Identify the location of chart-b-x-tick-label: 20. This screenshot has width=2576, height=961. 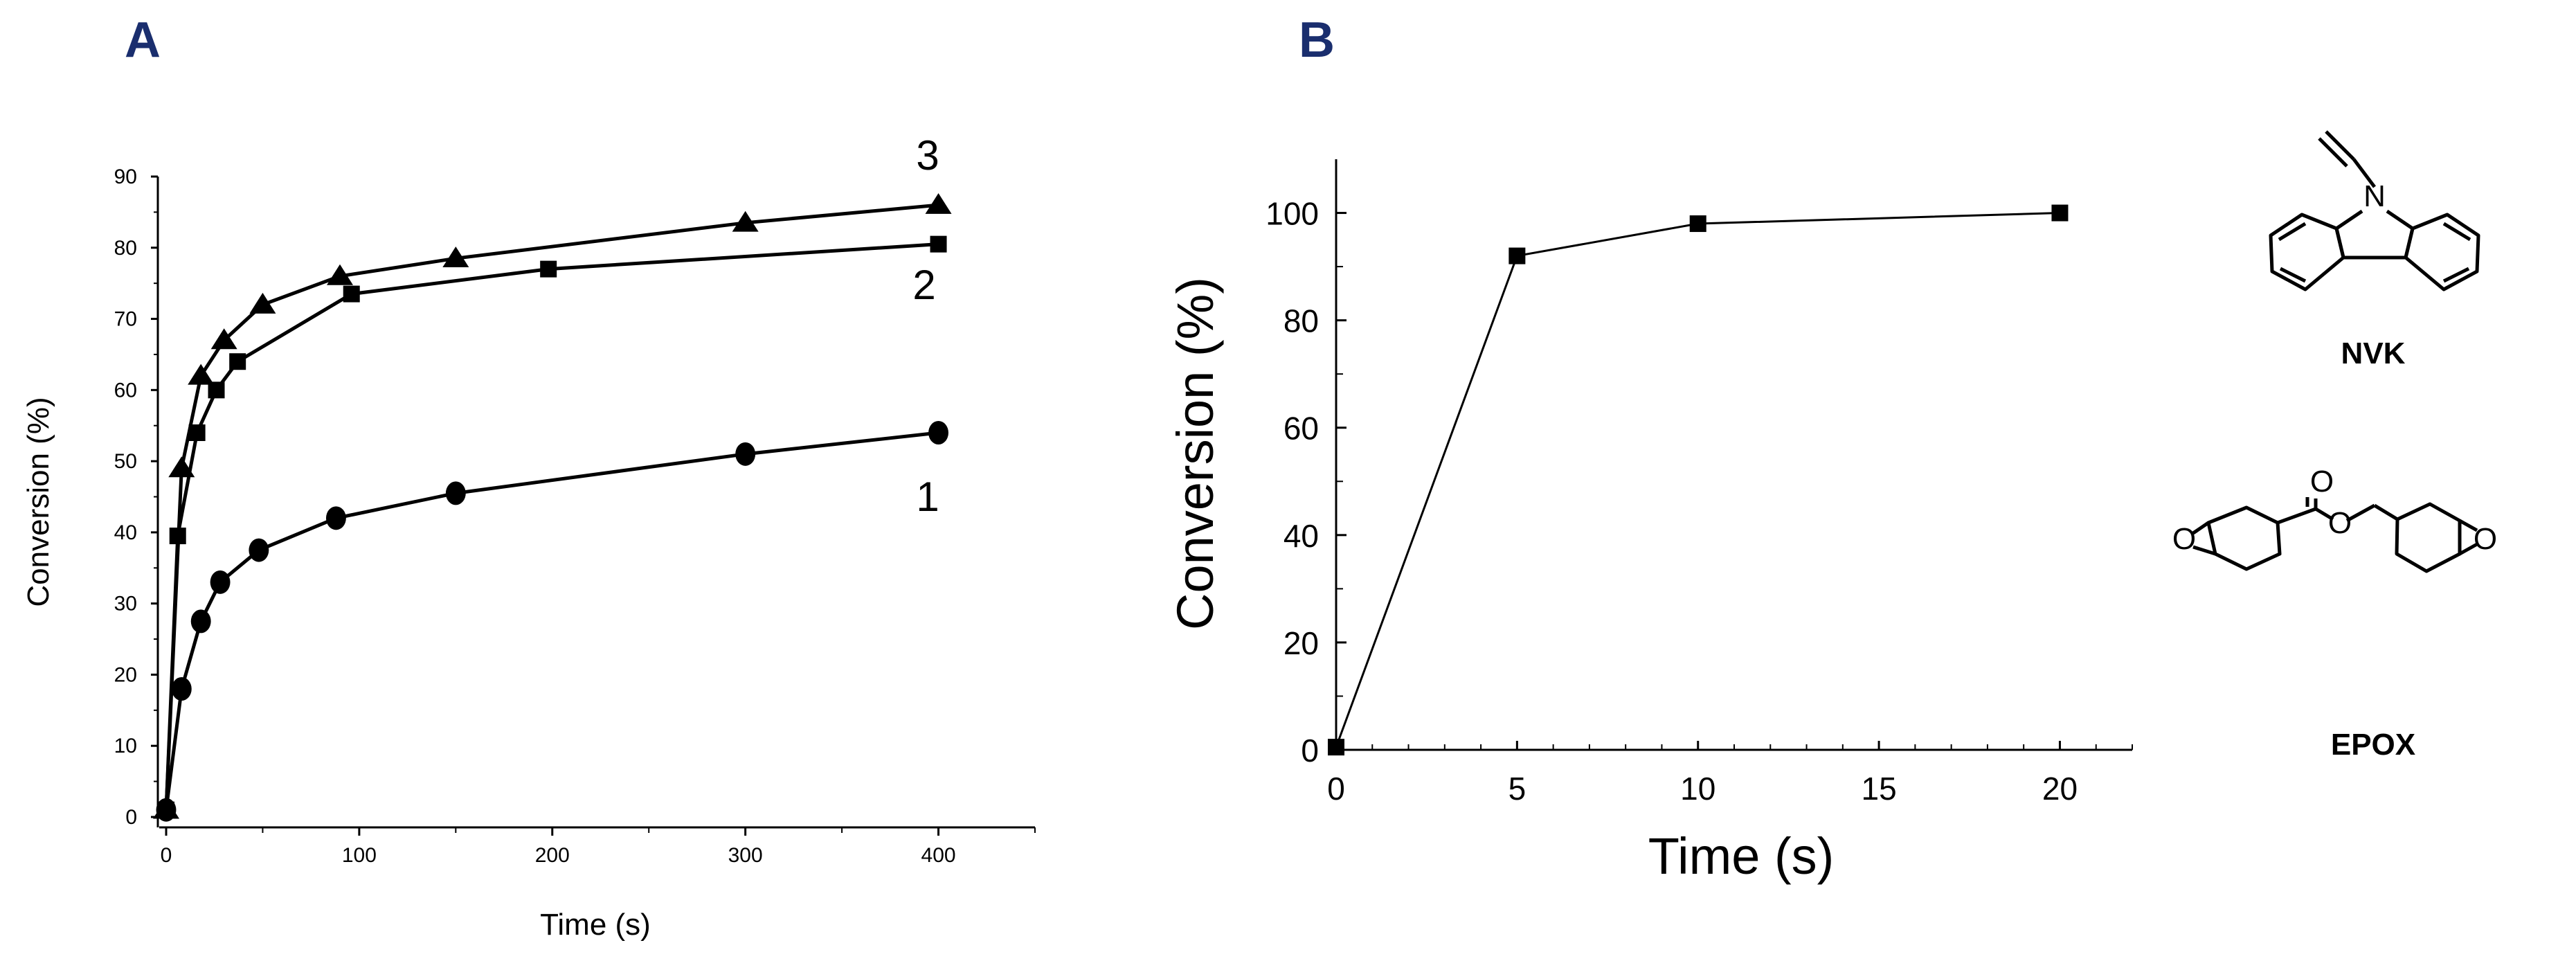
(2060, 789).